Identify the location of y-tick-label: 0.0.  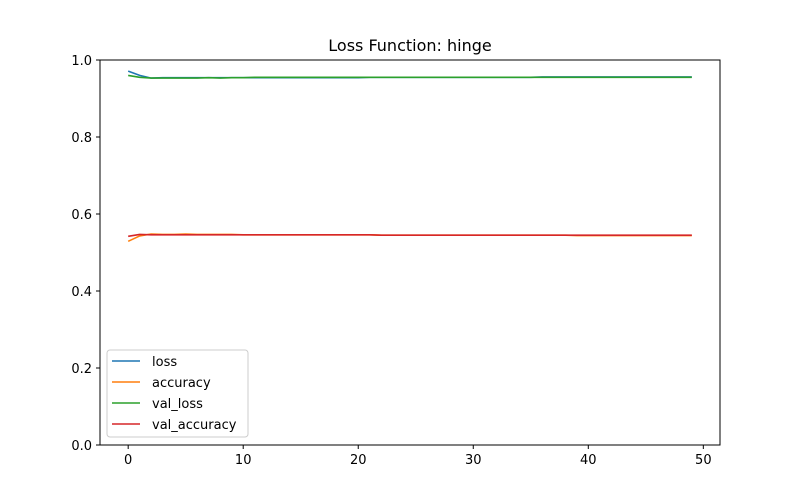
(81, 446).